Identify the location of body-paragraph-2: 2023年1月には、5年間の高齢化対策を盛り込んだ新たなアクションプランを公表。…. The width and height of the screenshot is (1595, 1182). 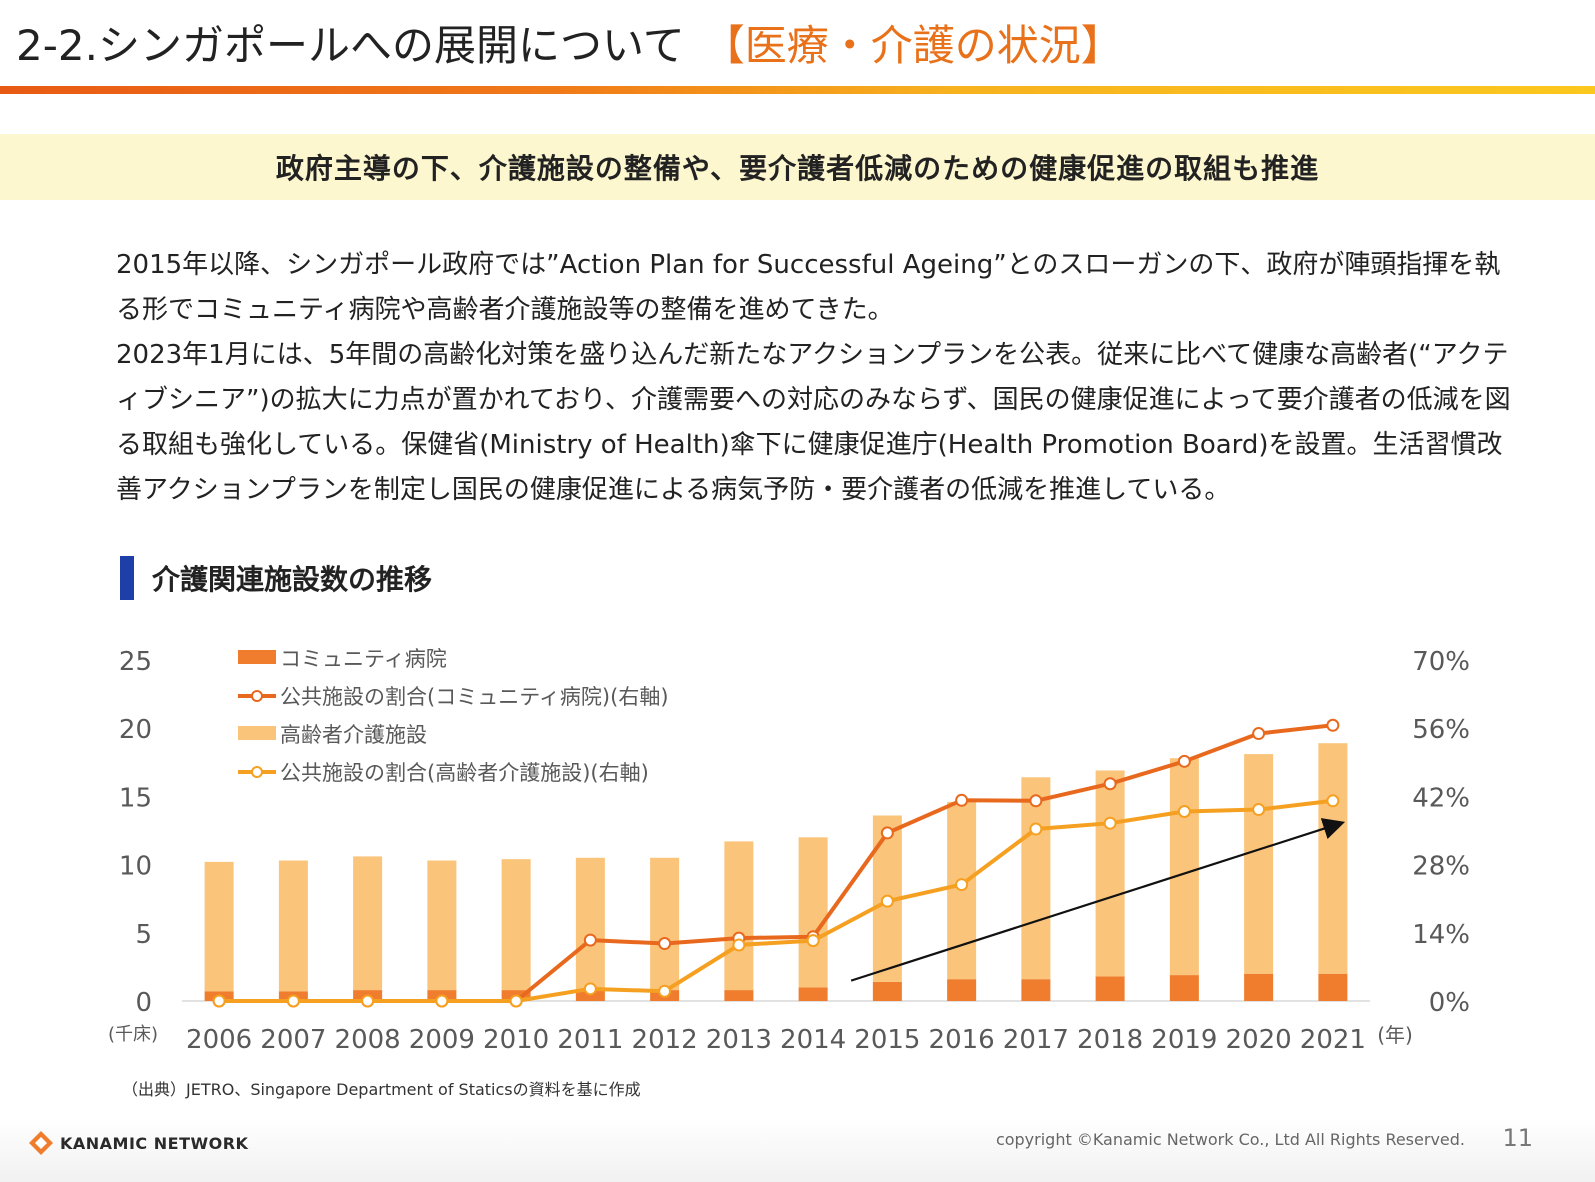
(813, 422).